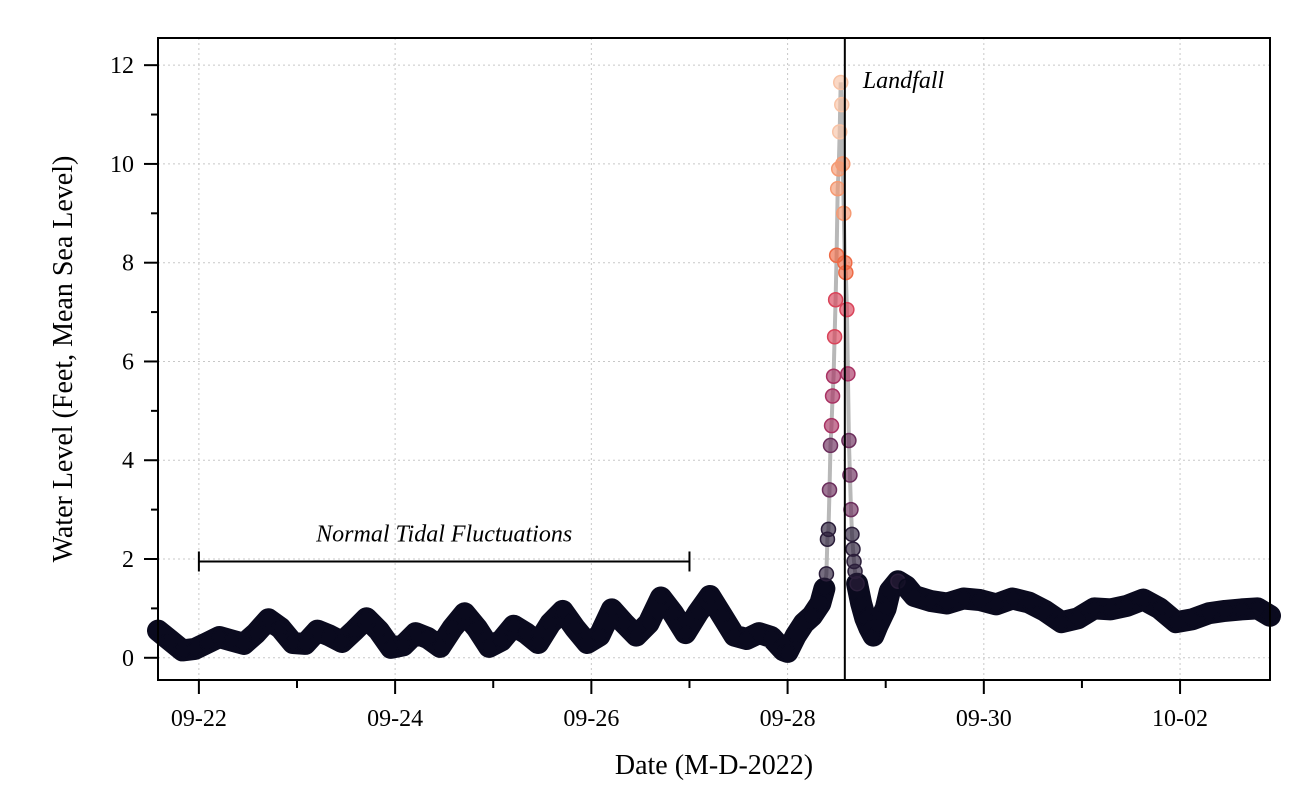 The width and height of the screenshot is (1300, 800). What do you see at coordinates (903, 81) in the screenshot?
I see `landfall-label: Landfall` at bounding box center [903, 81].